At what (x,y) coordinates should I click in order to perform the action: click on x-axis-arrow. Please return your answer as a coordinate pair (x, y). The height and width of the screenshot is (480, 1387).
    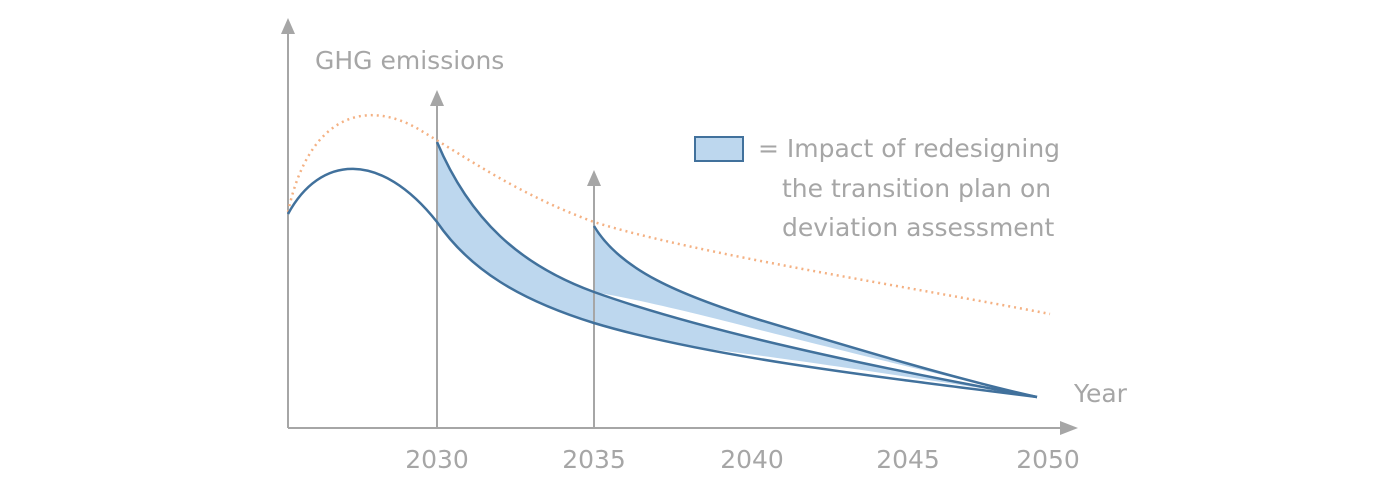
    Looking at the image, I should click on (1069, 428).